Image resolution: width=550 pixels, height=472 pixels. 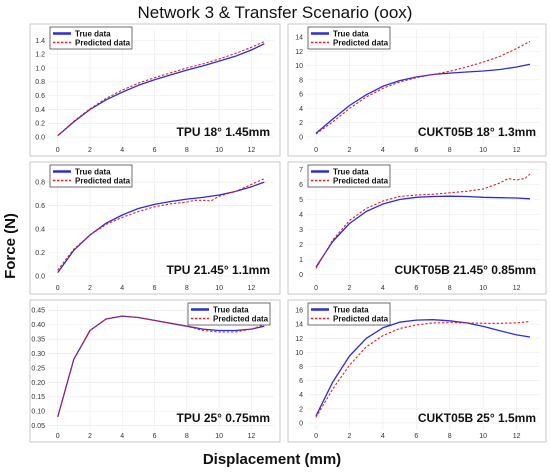 I want to click on y-tick-label: 7, so click(x=301, y=170).